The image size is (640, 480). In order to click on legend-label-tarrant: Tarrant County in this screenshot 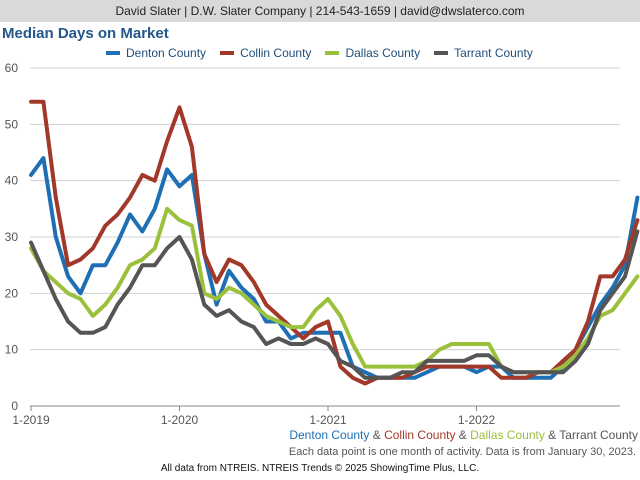, I will do `click(493, 53)`.